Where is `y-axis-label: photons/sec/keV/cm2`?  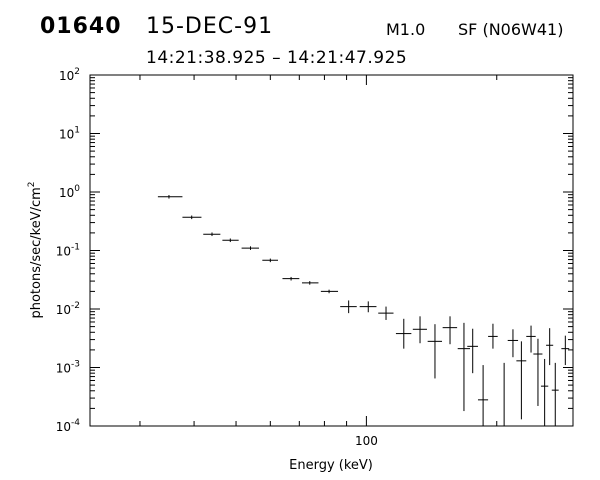 y-axis-label: photons/sec/keV/cm2 is located at coordinates (35, 249).